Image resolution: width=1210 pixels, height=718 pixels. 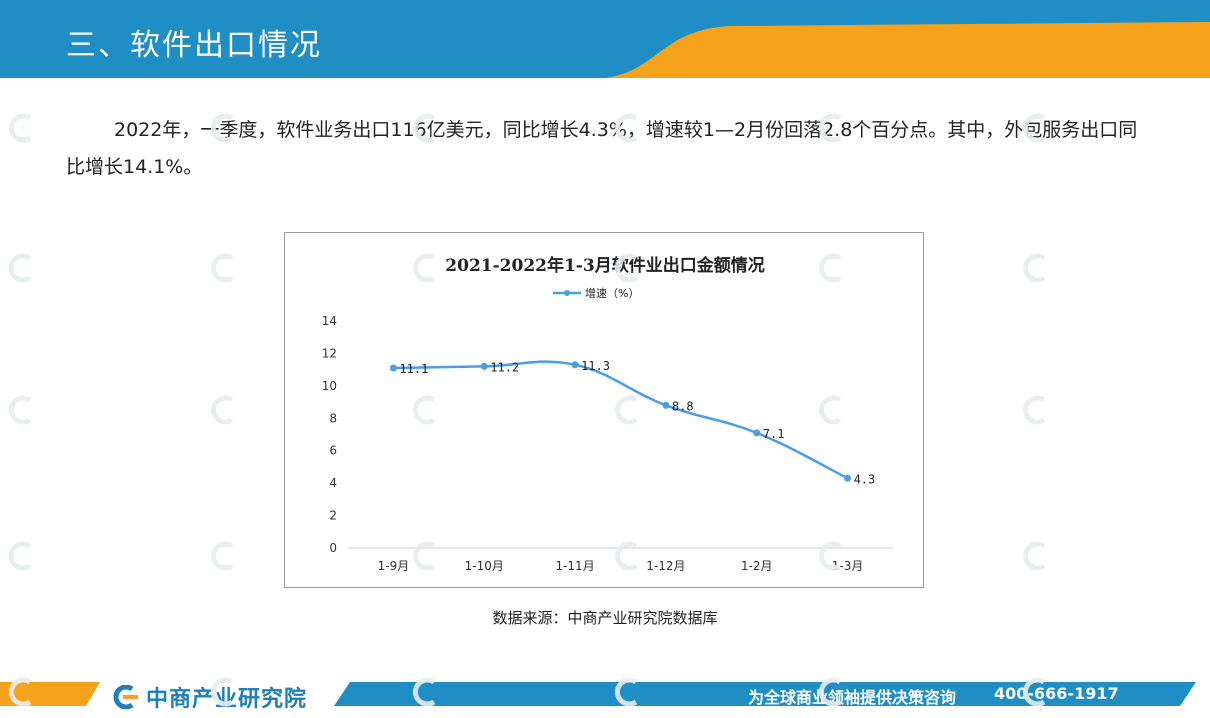 What do you see at coordinates (612, 293) in the screenshot?
I see `legend-label: 增速（%）` at bounding box center [612, 293].